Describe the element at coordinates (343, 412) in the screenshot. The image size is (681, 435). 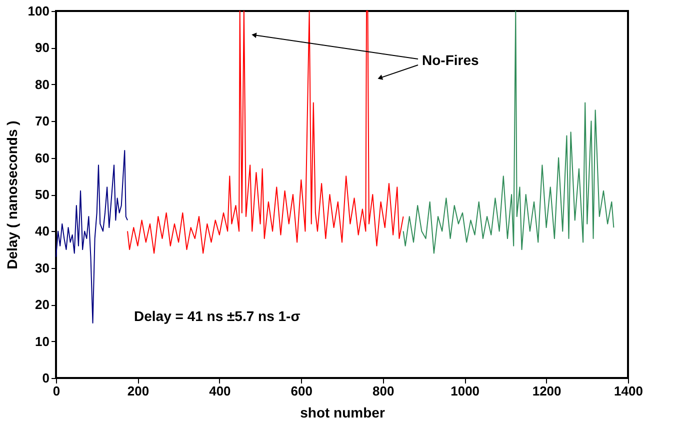
I see `x-axis-title: shot number` at that location.